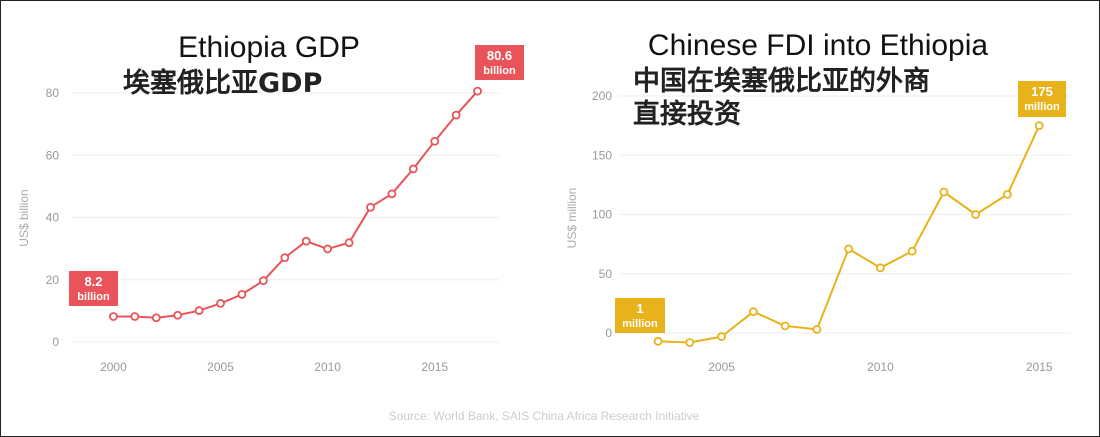  I want to click on chart-title-cn: 直接投资, so click(687, 114).